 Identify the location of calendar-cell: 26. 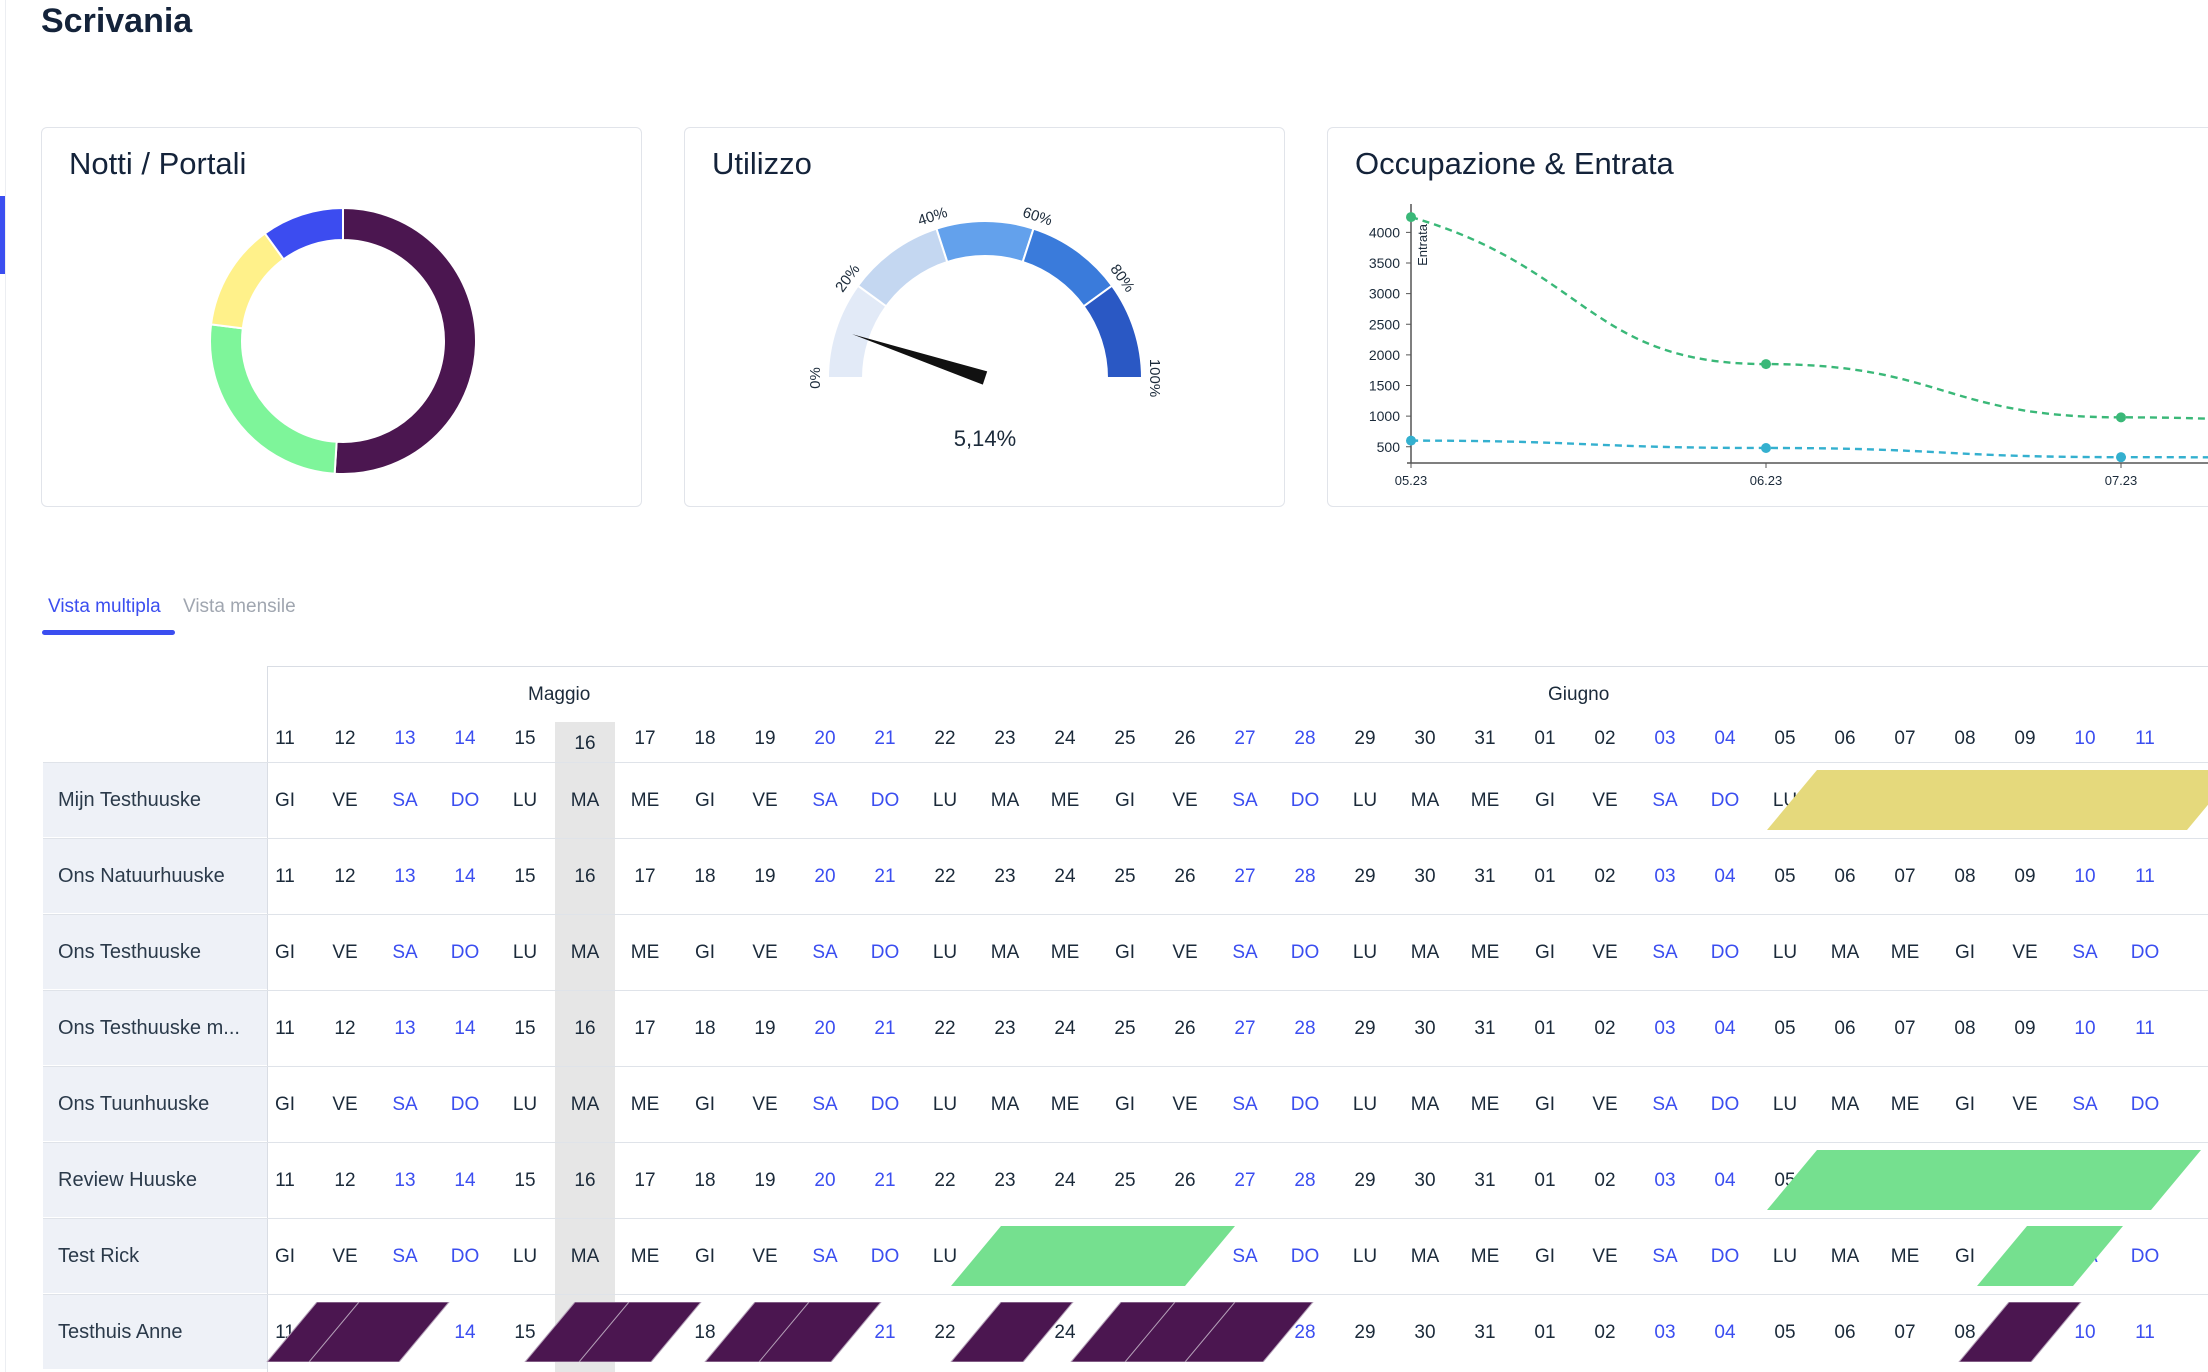
(1185, 1028).